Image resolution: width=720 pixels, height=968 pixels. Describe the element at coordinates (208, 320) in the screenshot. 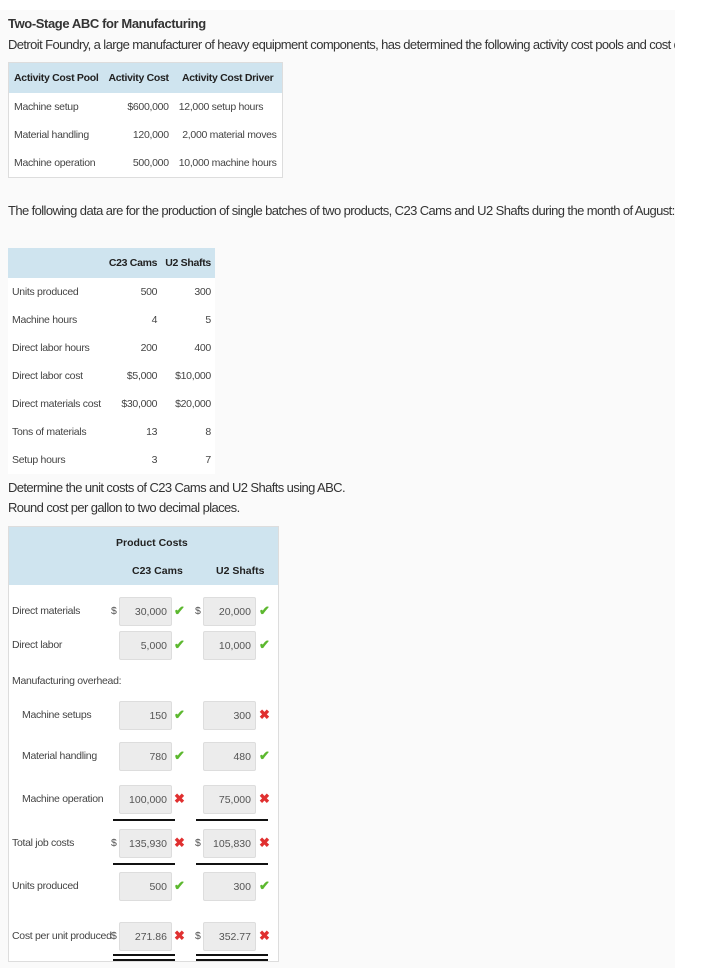

I see `cell: 5` at that location.